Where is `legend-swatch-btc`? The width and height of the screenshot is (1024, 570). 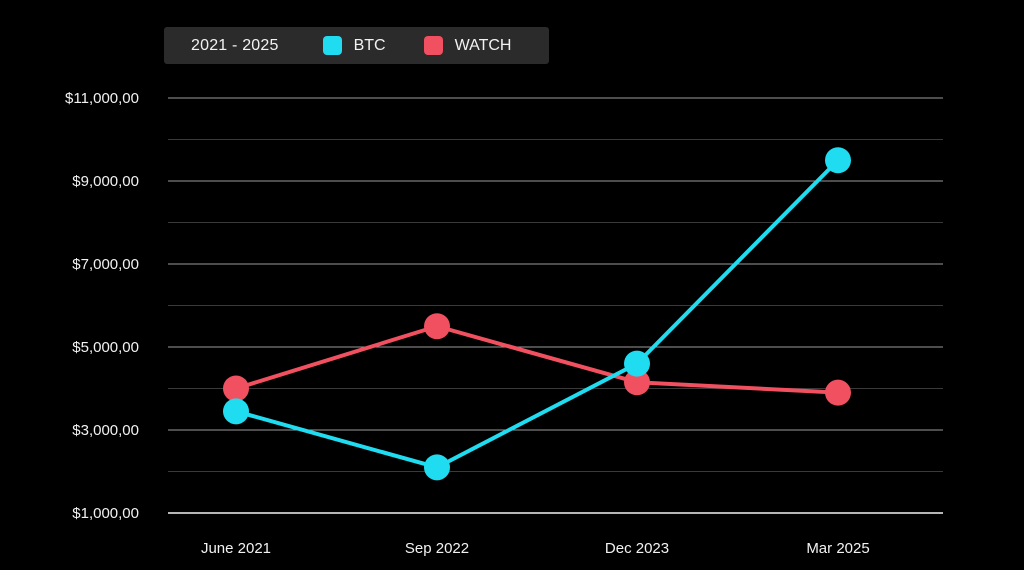 legend-swatch-btc is located at coordinates (332, 45).